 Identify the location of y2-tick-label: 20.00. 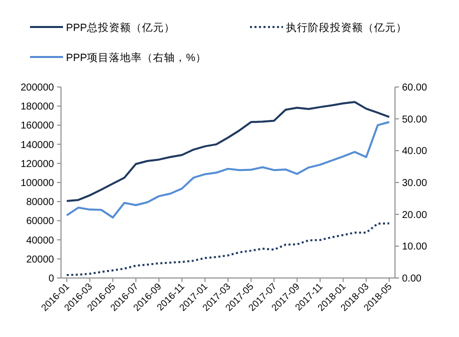
(415, 215).